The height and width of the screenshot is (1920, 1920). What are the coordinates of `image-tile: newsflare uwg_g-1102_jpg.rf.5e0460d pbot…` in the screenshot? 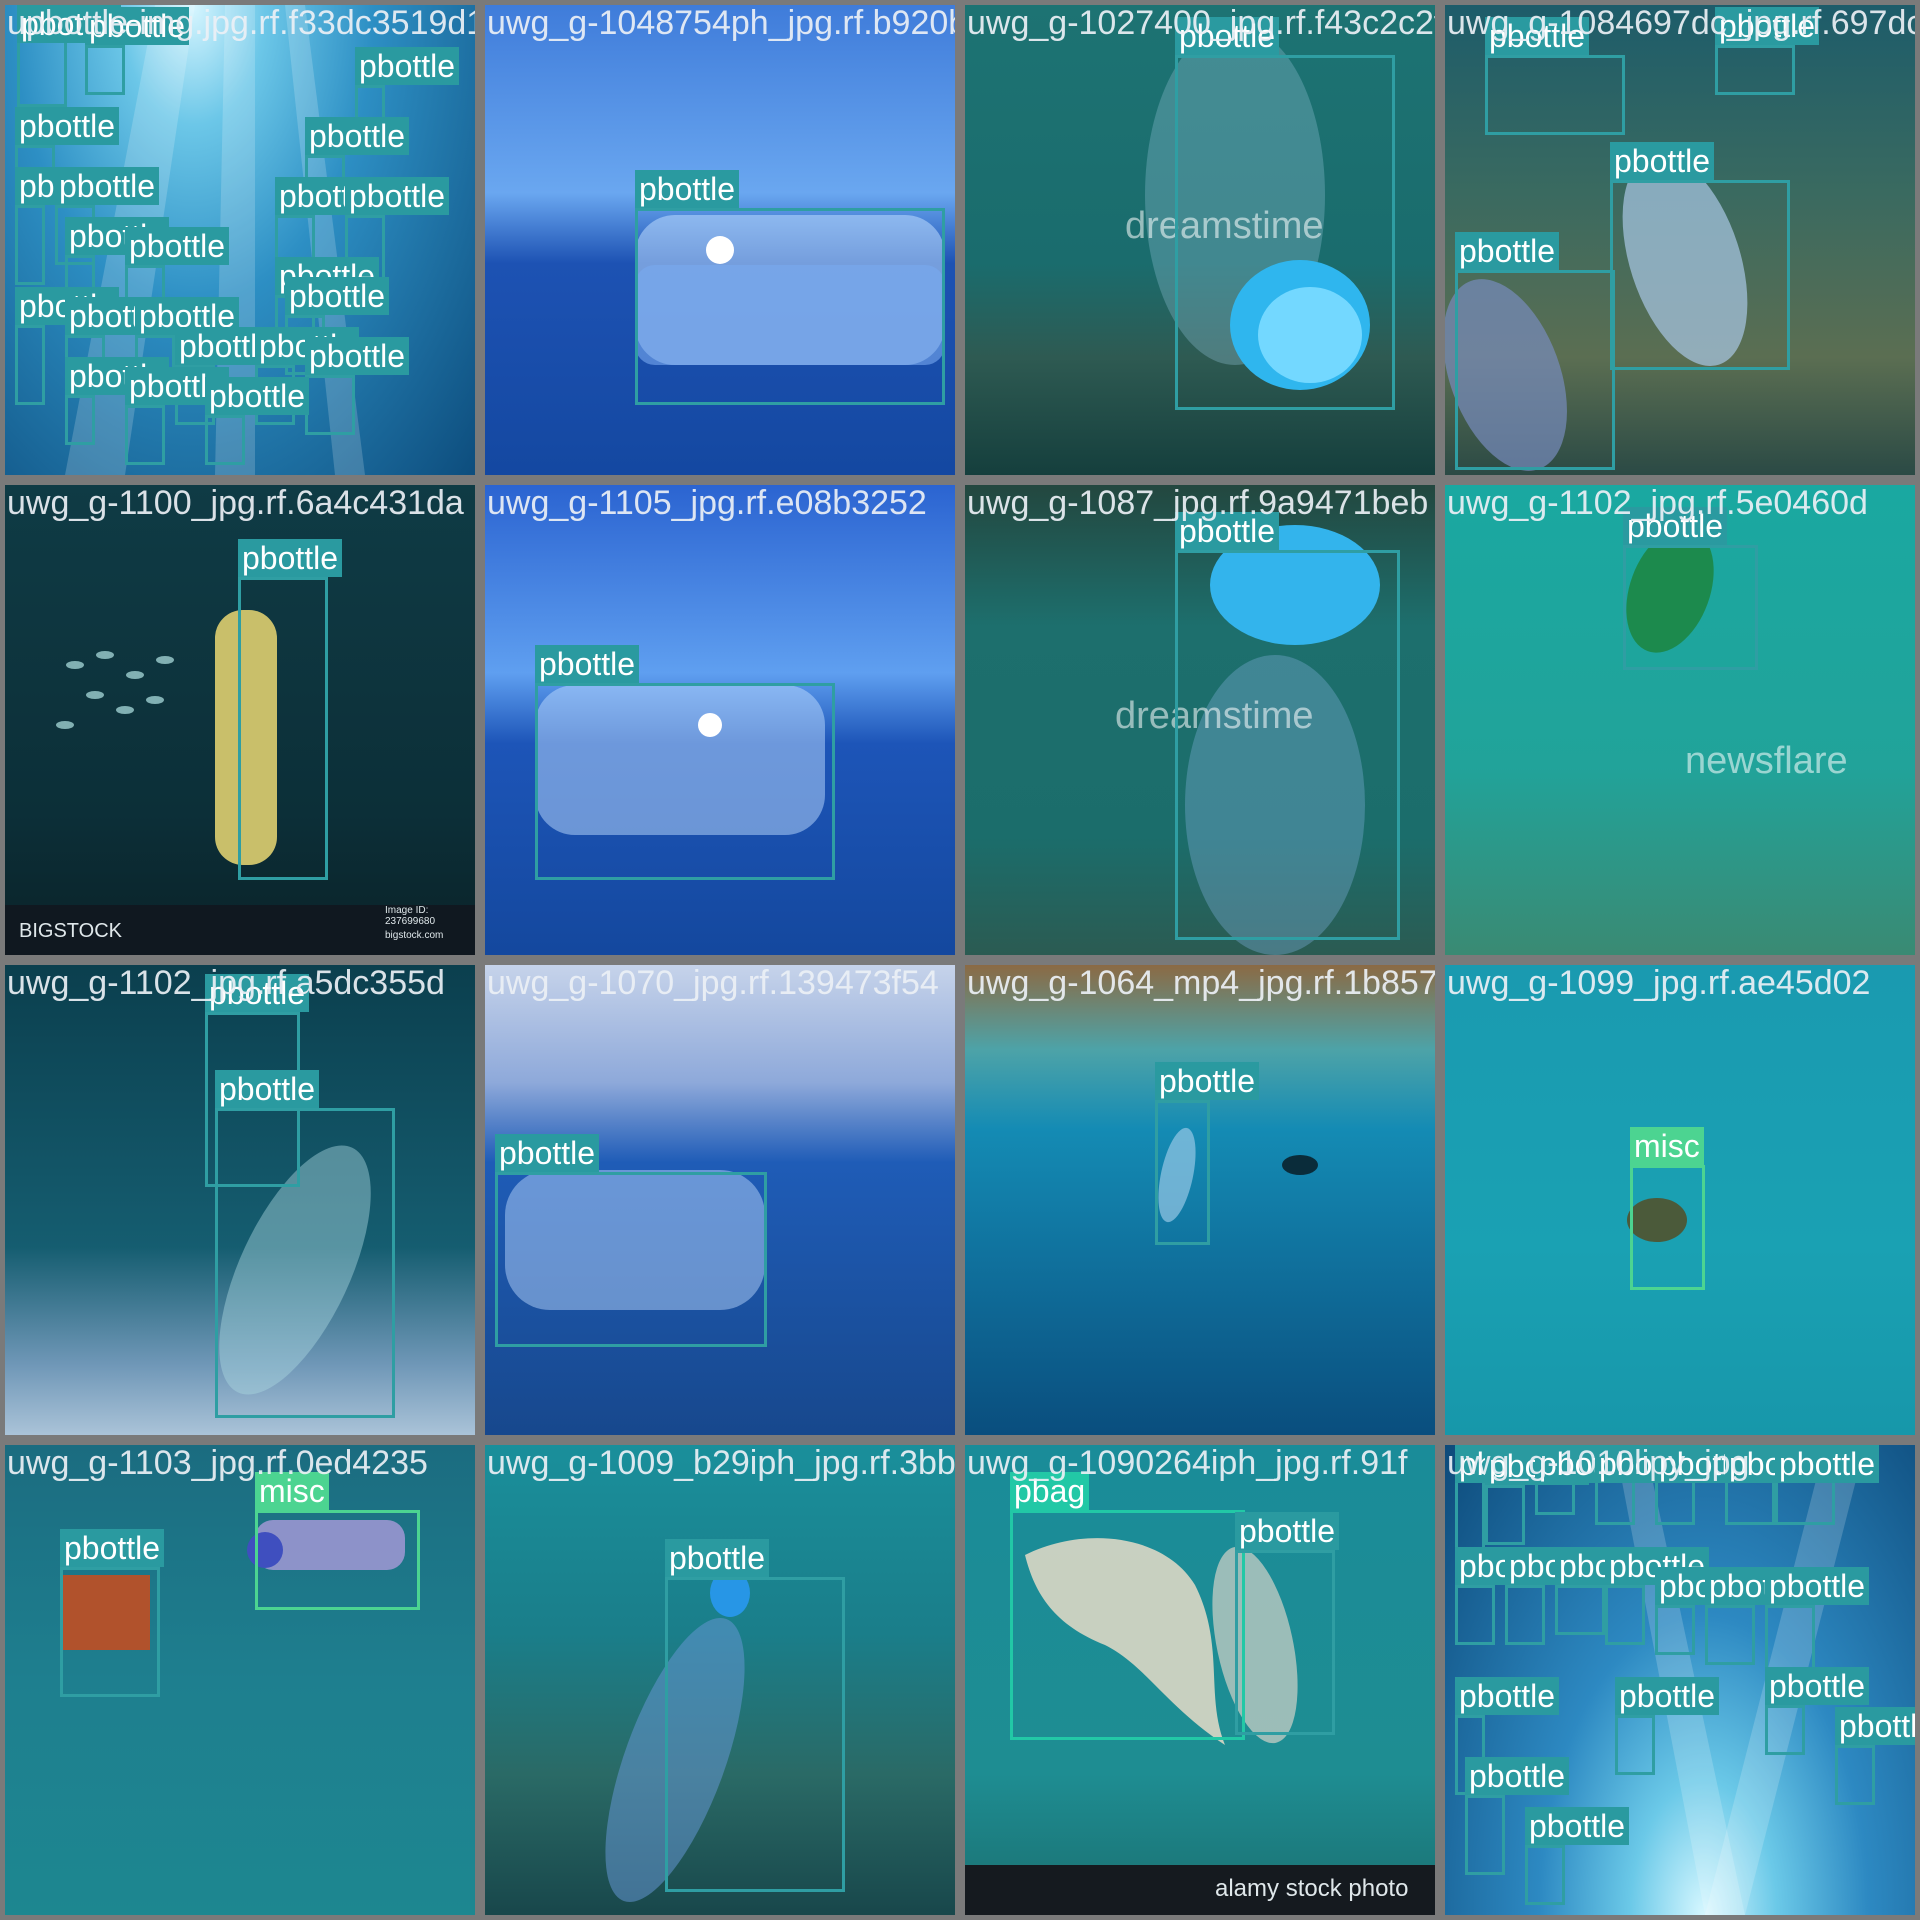 It's located at (1680, 720).